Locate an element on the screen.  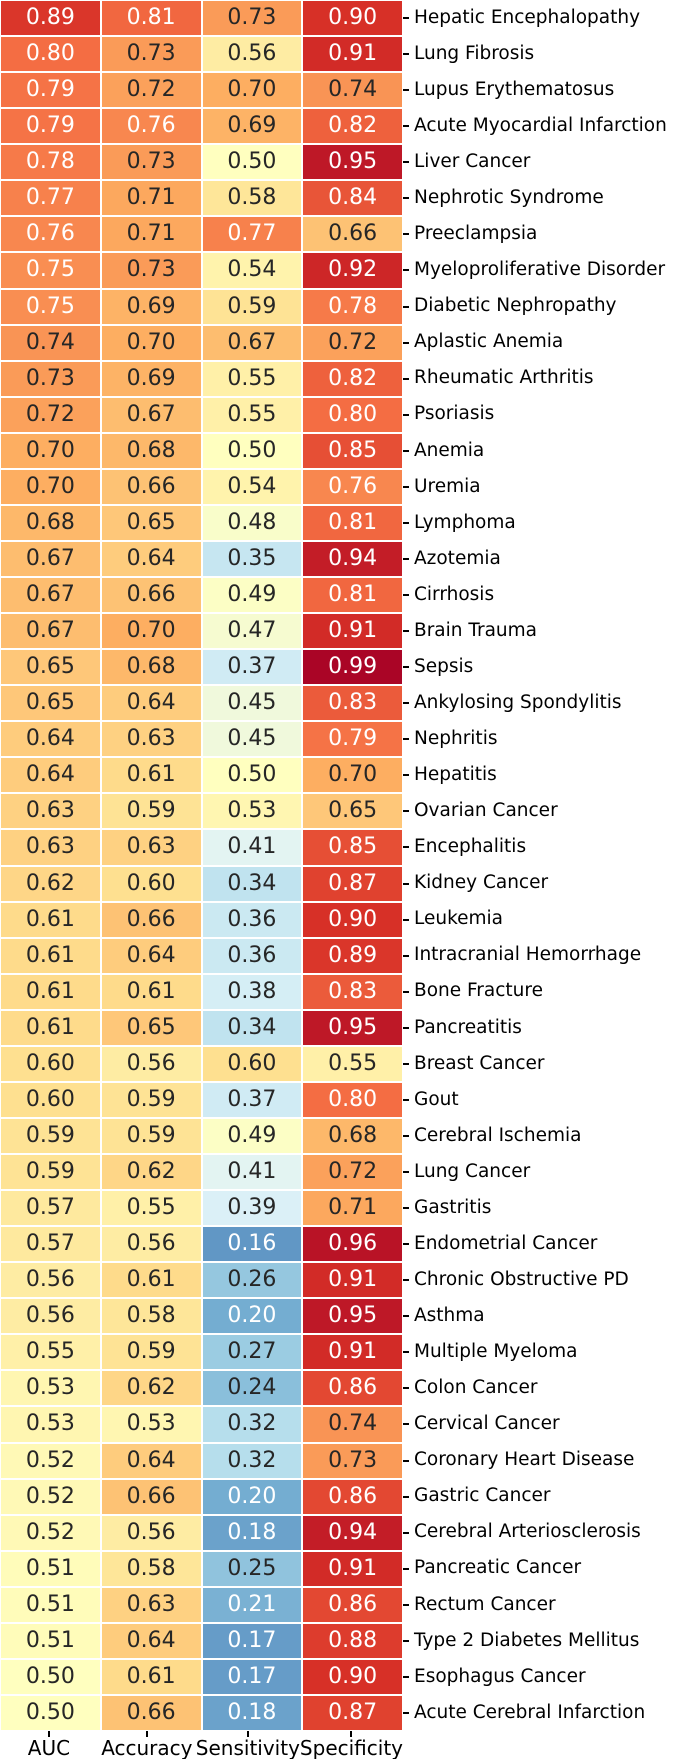
heatmap-cell-specificity: 0.72 is located at coordinates (352, 1172).